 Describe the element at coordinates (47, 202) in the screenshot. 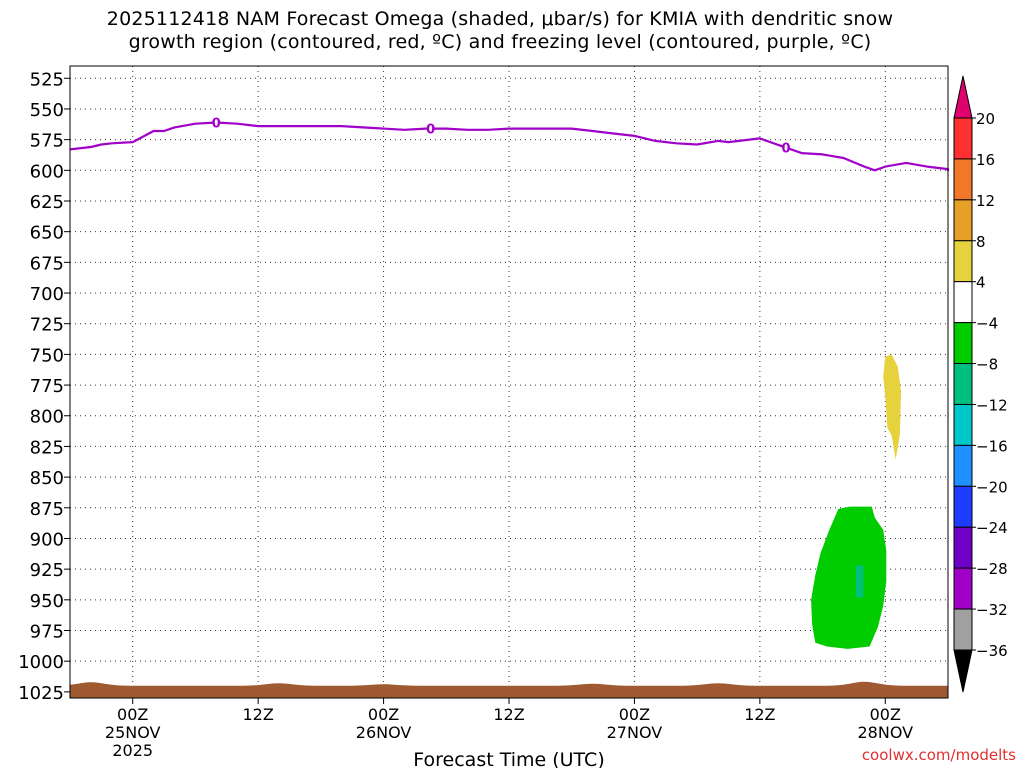

I see `y-tick-label: 625` at that location.